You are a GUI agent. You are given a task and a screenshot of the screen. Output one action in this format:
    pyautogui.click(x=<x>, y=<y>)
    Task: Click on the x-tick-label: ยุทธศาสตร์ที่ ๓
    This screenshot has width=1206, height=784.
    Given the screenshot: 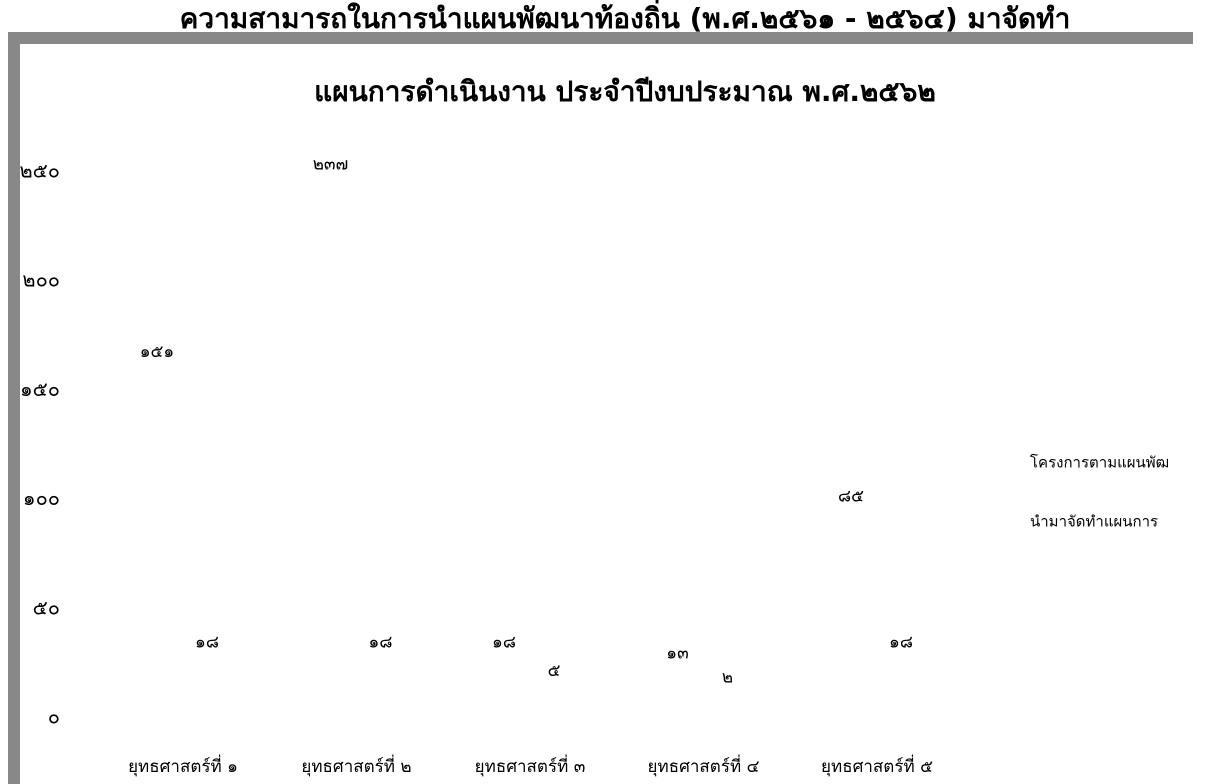 What is the action you would take?
    pyautogui.click(x=530, y=765)
    